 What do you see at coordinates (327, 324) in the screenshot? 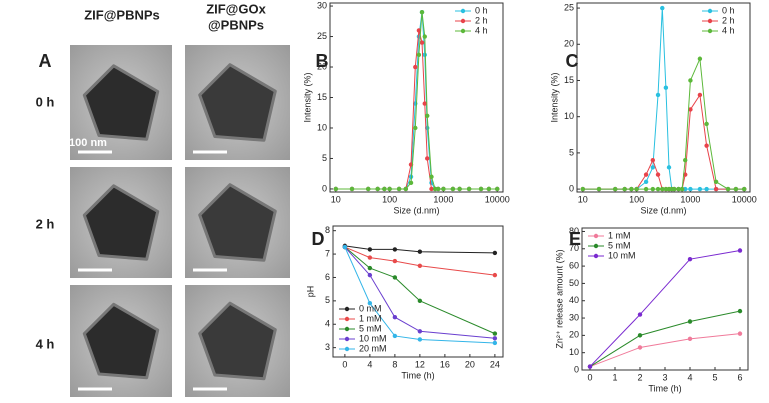
I see `y-tick-label: 4` at bounding box center [327, 324].